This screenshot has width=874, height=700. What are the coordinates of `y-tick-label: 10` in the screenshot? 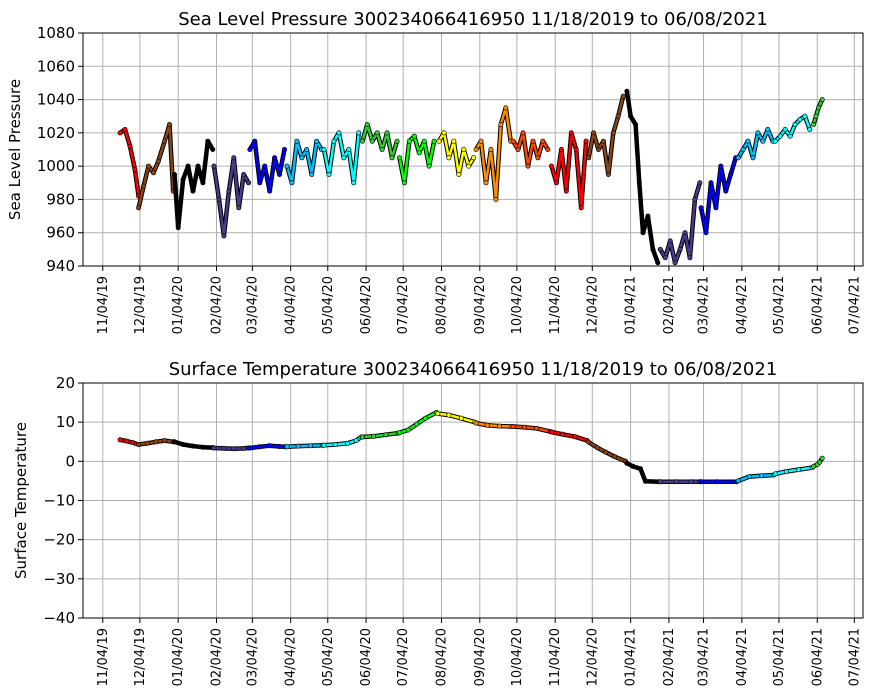 It's located at (65, 422).